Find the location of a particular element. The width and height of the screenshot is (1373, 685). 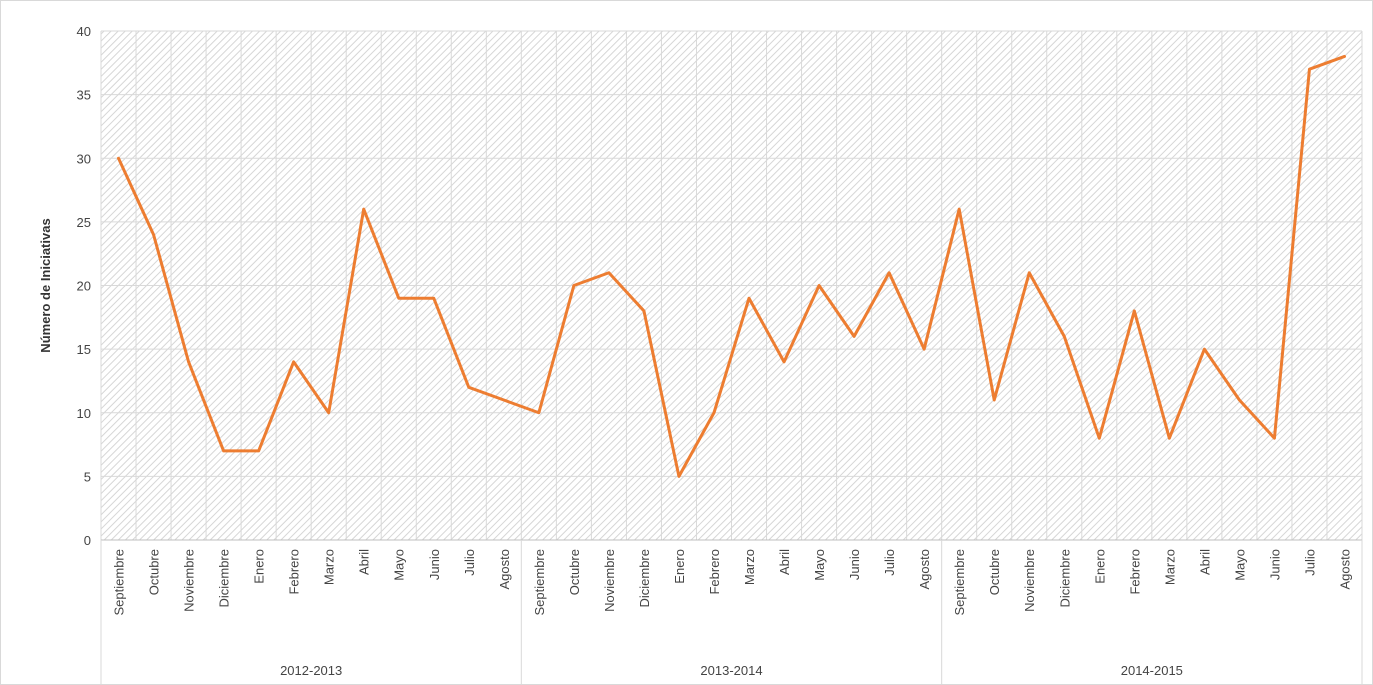

y-tick-label: 25 is located at coordinates (84, 222).